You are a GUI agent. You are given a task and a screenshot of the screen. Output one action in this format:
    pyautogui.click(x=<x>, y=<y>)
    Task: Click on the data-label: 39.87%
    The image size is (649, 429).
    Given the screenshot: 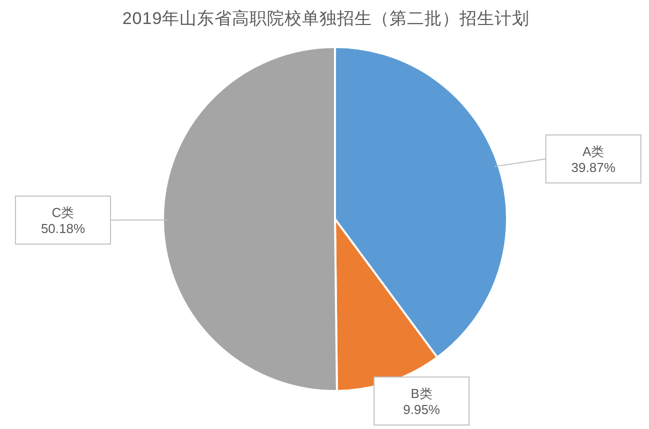 What is the action you would take?
    pyautogui.click(x=593, y=167)
    